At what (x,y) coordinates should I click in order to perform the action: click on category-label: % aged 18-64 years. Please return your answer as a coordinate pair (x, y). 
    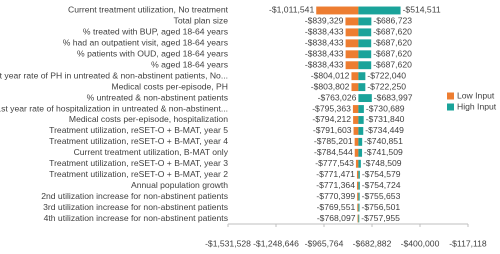
    Looking at the image, I should click on (189, 64).